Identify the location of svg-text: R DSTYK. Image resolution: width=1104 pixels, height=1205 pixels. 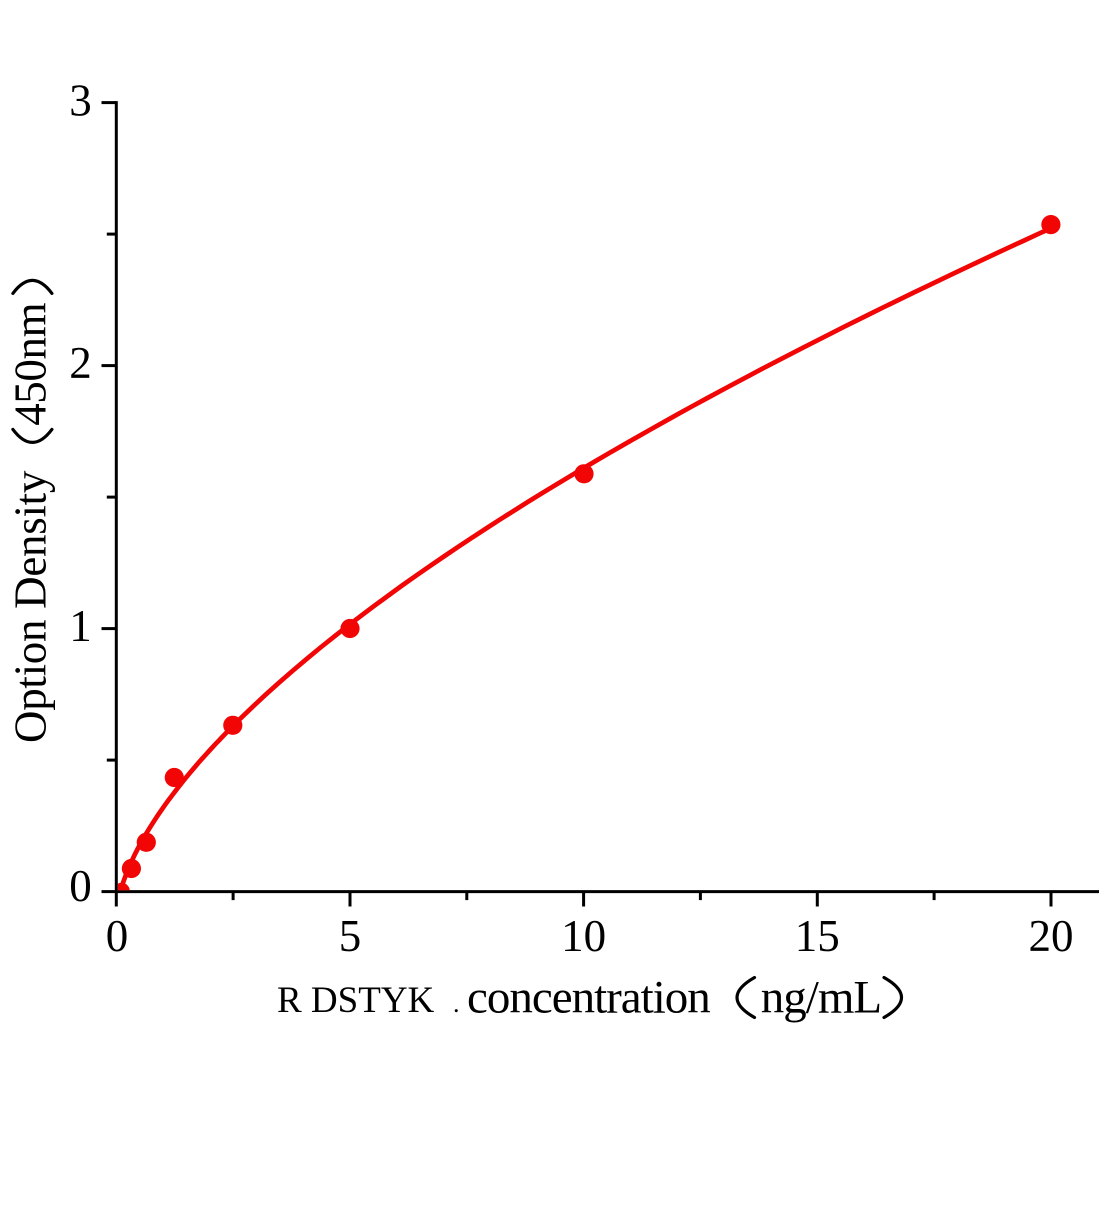
(356, 1000).